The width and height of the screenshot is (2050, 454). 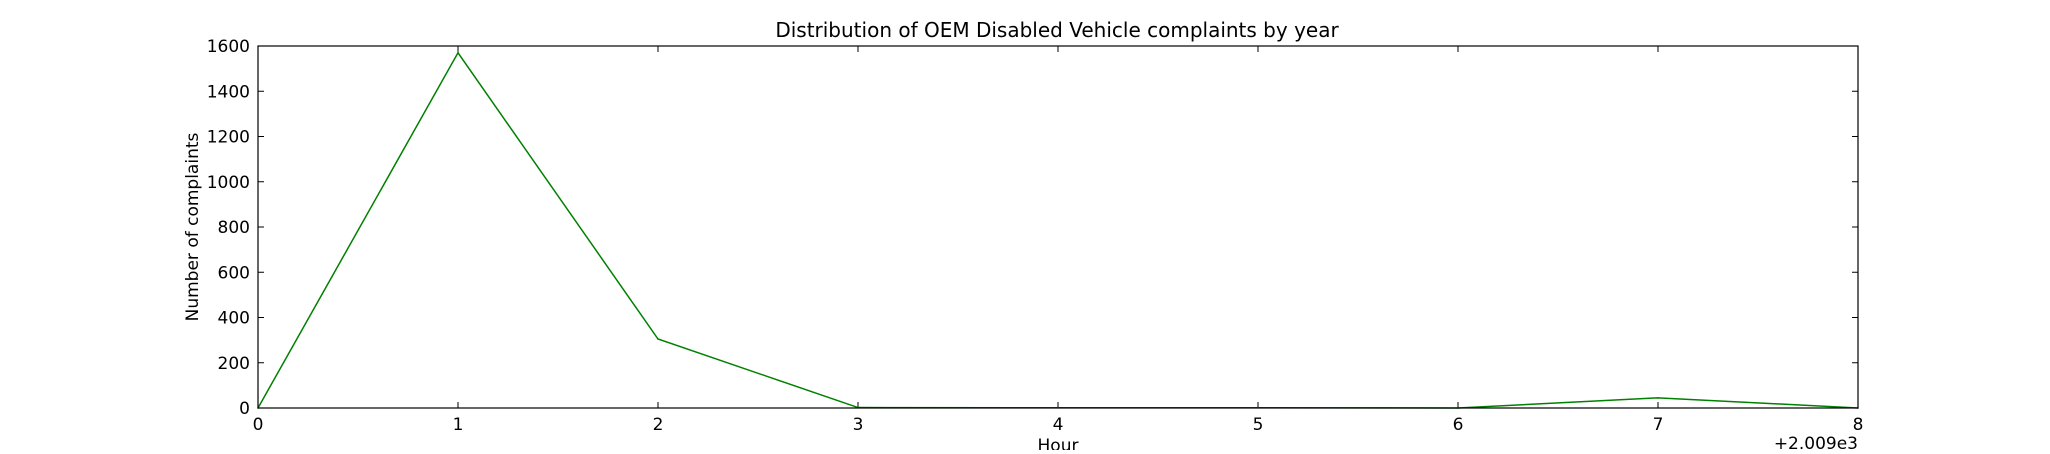 I want to click on y-tick-label: 200, so click(x=234, y=364).